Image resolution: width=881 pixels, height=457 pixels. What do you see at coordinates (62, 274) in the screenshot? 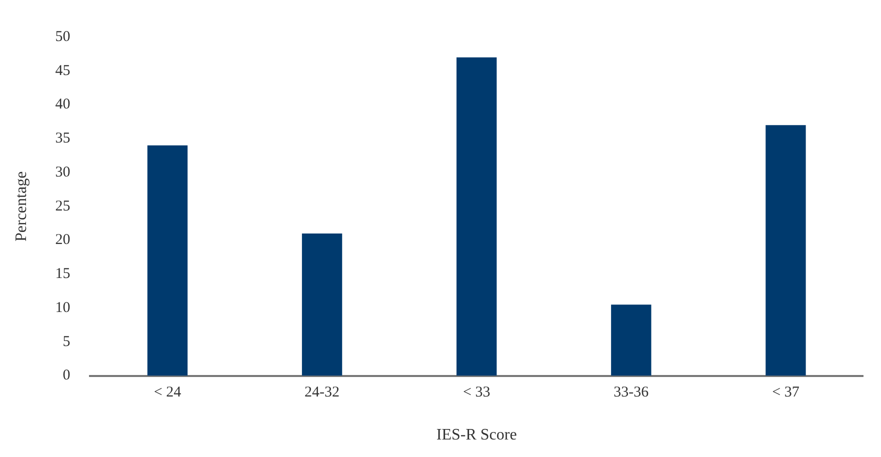
I see `y-tick-label: 15` at bounding box center [62, 274].